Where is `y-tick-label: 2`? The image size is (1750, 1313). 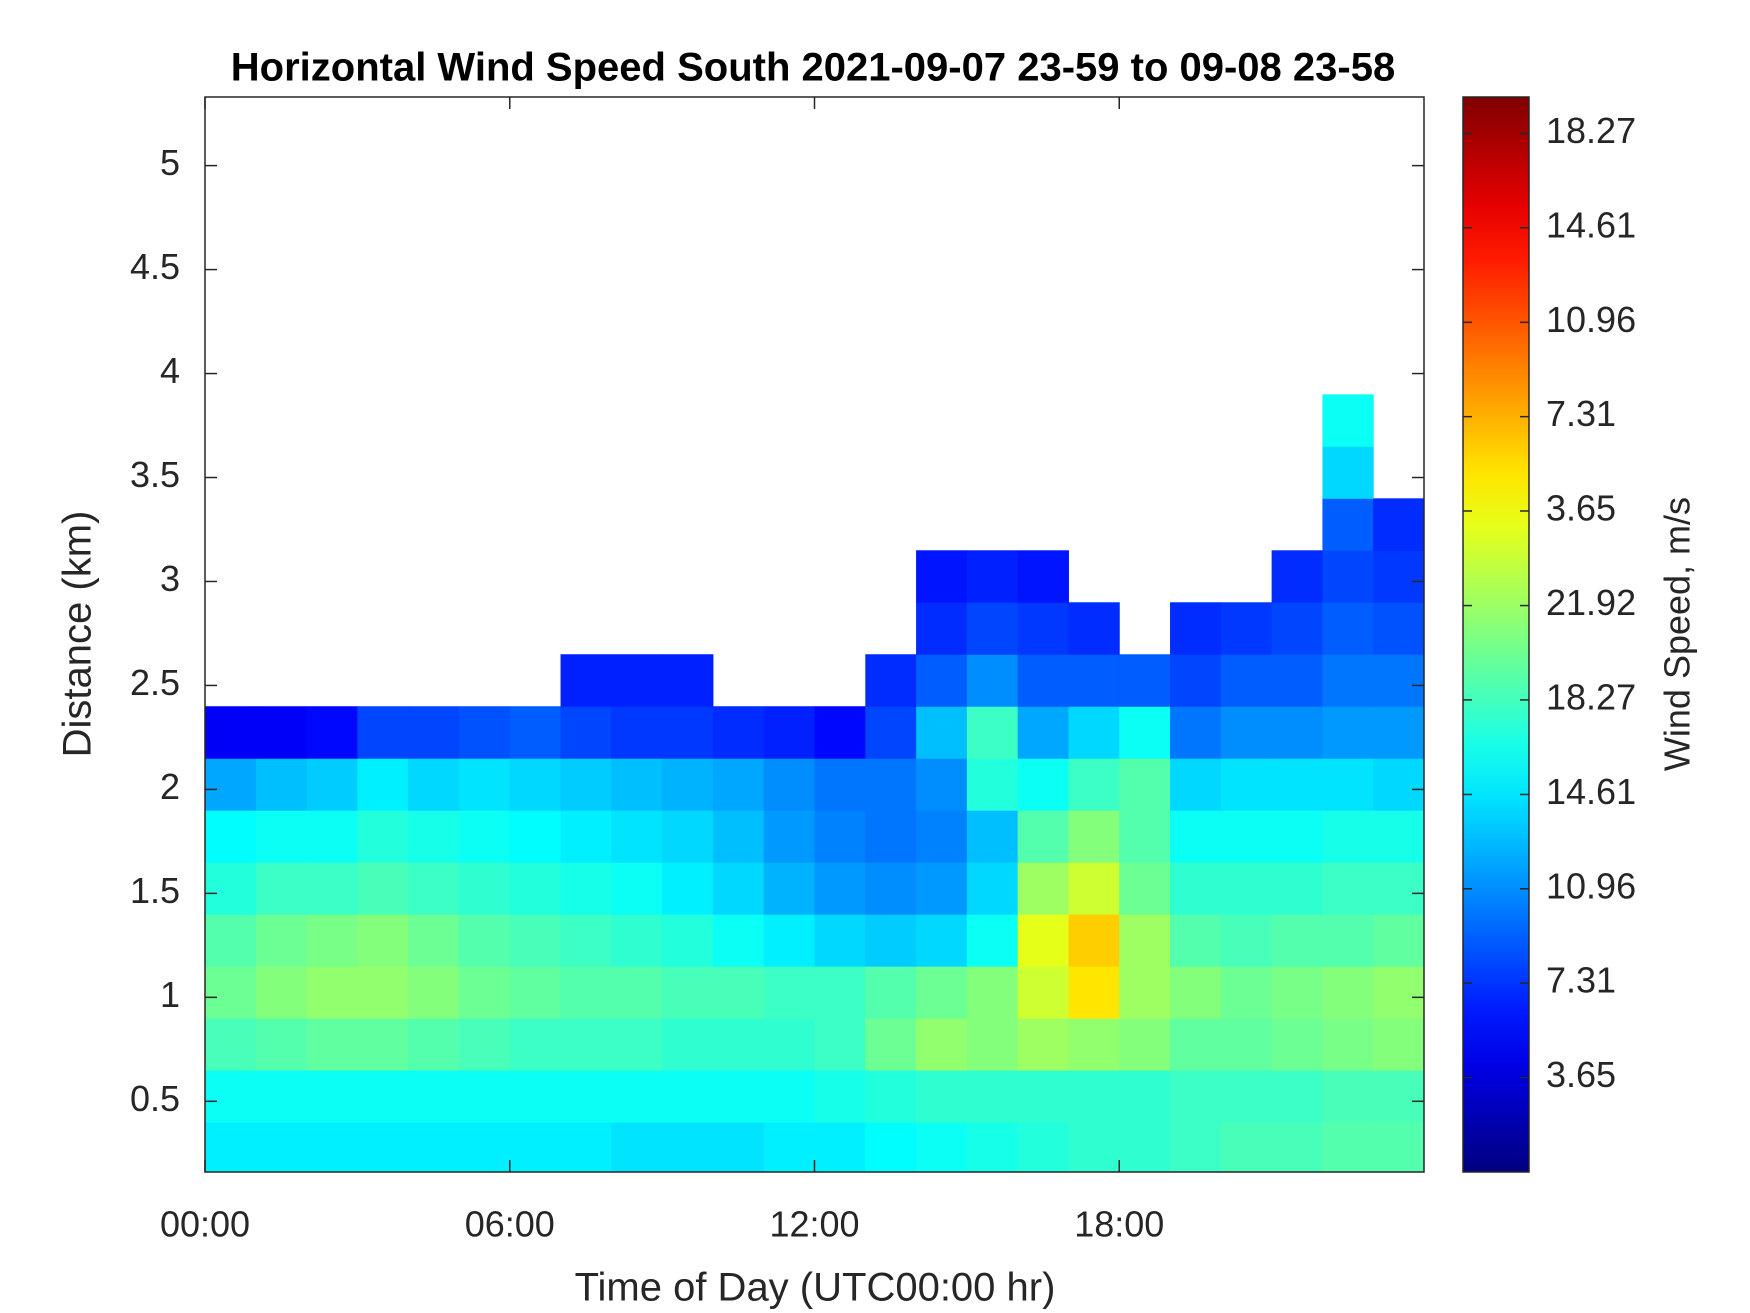
y-tick-label: 2 is located at coordinates (170, 786).